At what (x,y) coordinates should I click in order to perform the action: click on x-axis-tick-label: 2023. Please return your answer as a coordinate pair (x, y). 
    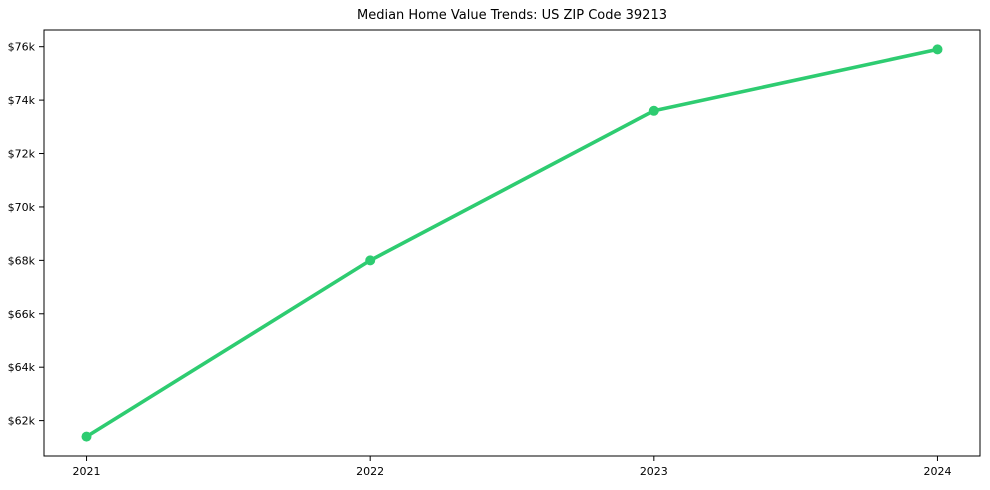
    Looking at the image, I should click on (654, 471).